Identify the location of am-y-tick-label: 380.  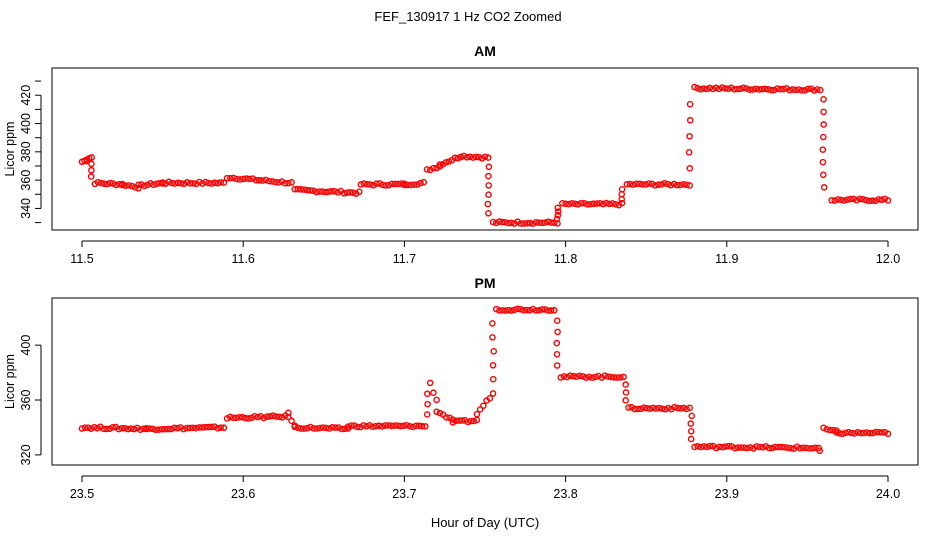
(26, 151).